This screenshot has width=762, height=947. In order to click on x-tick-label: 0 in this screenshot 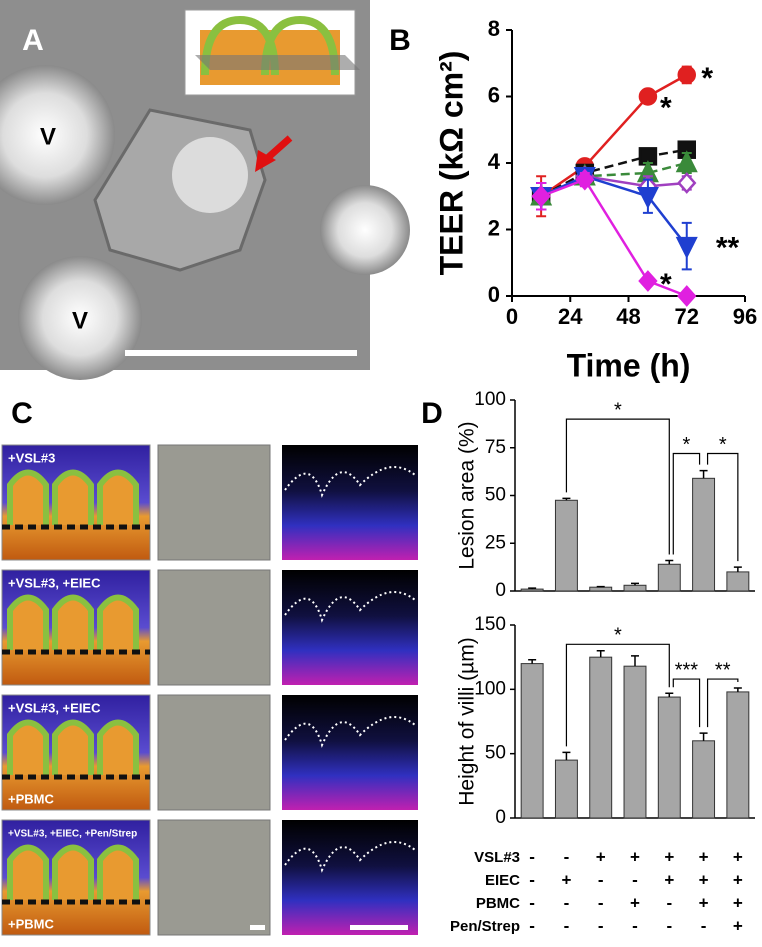, I will do `click(512, 316)`.